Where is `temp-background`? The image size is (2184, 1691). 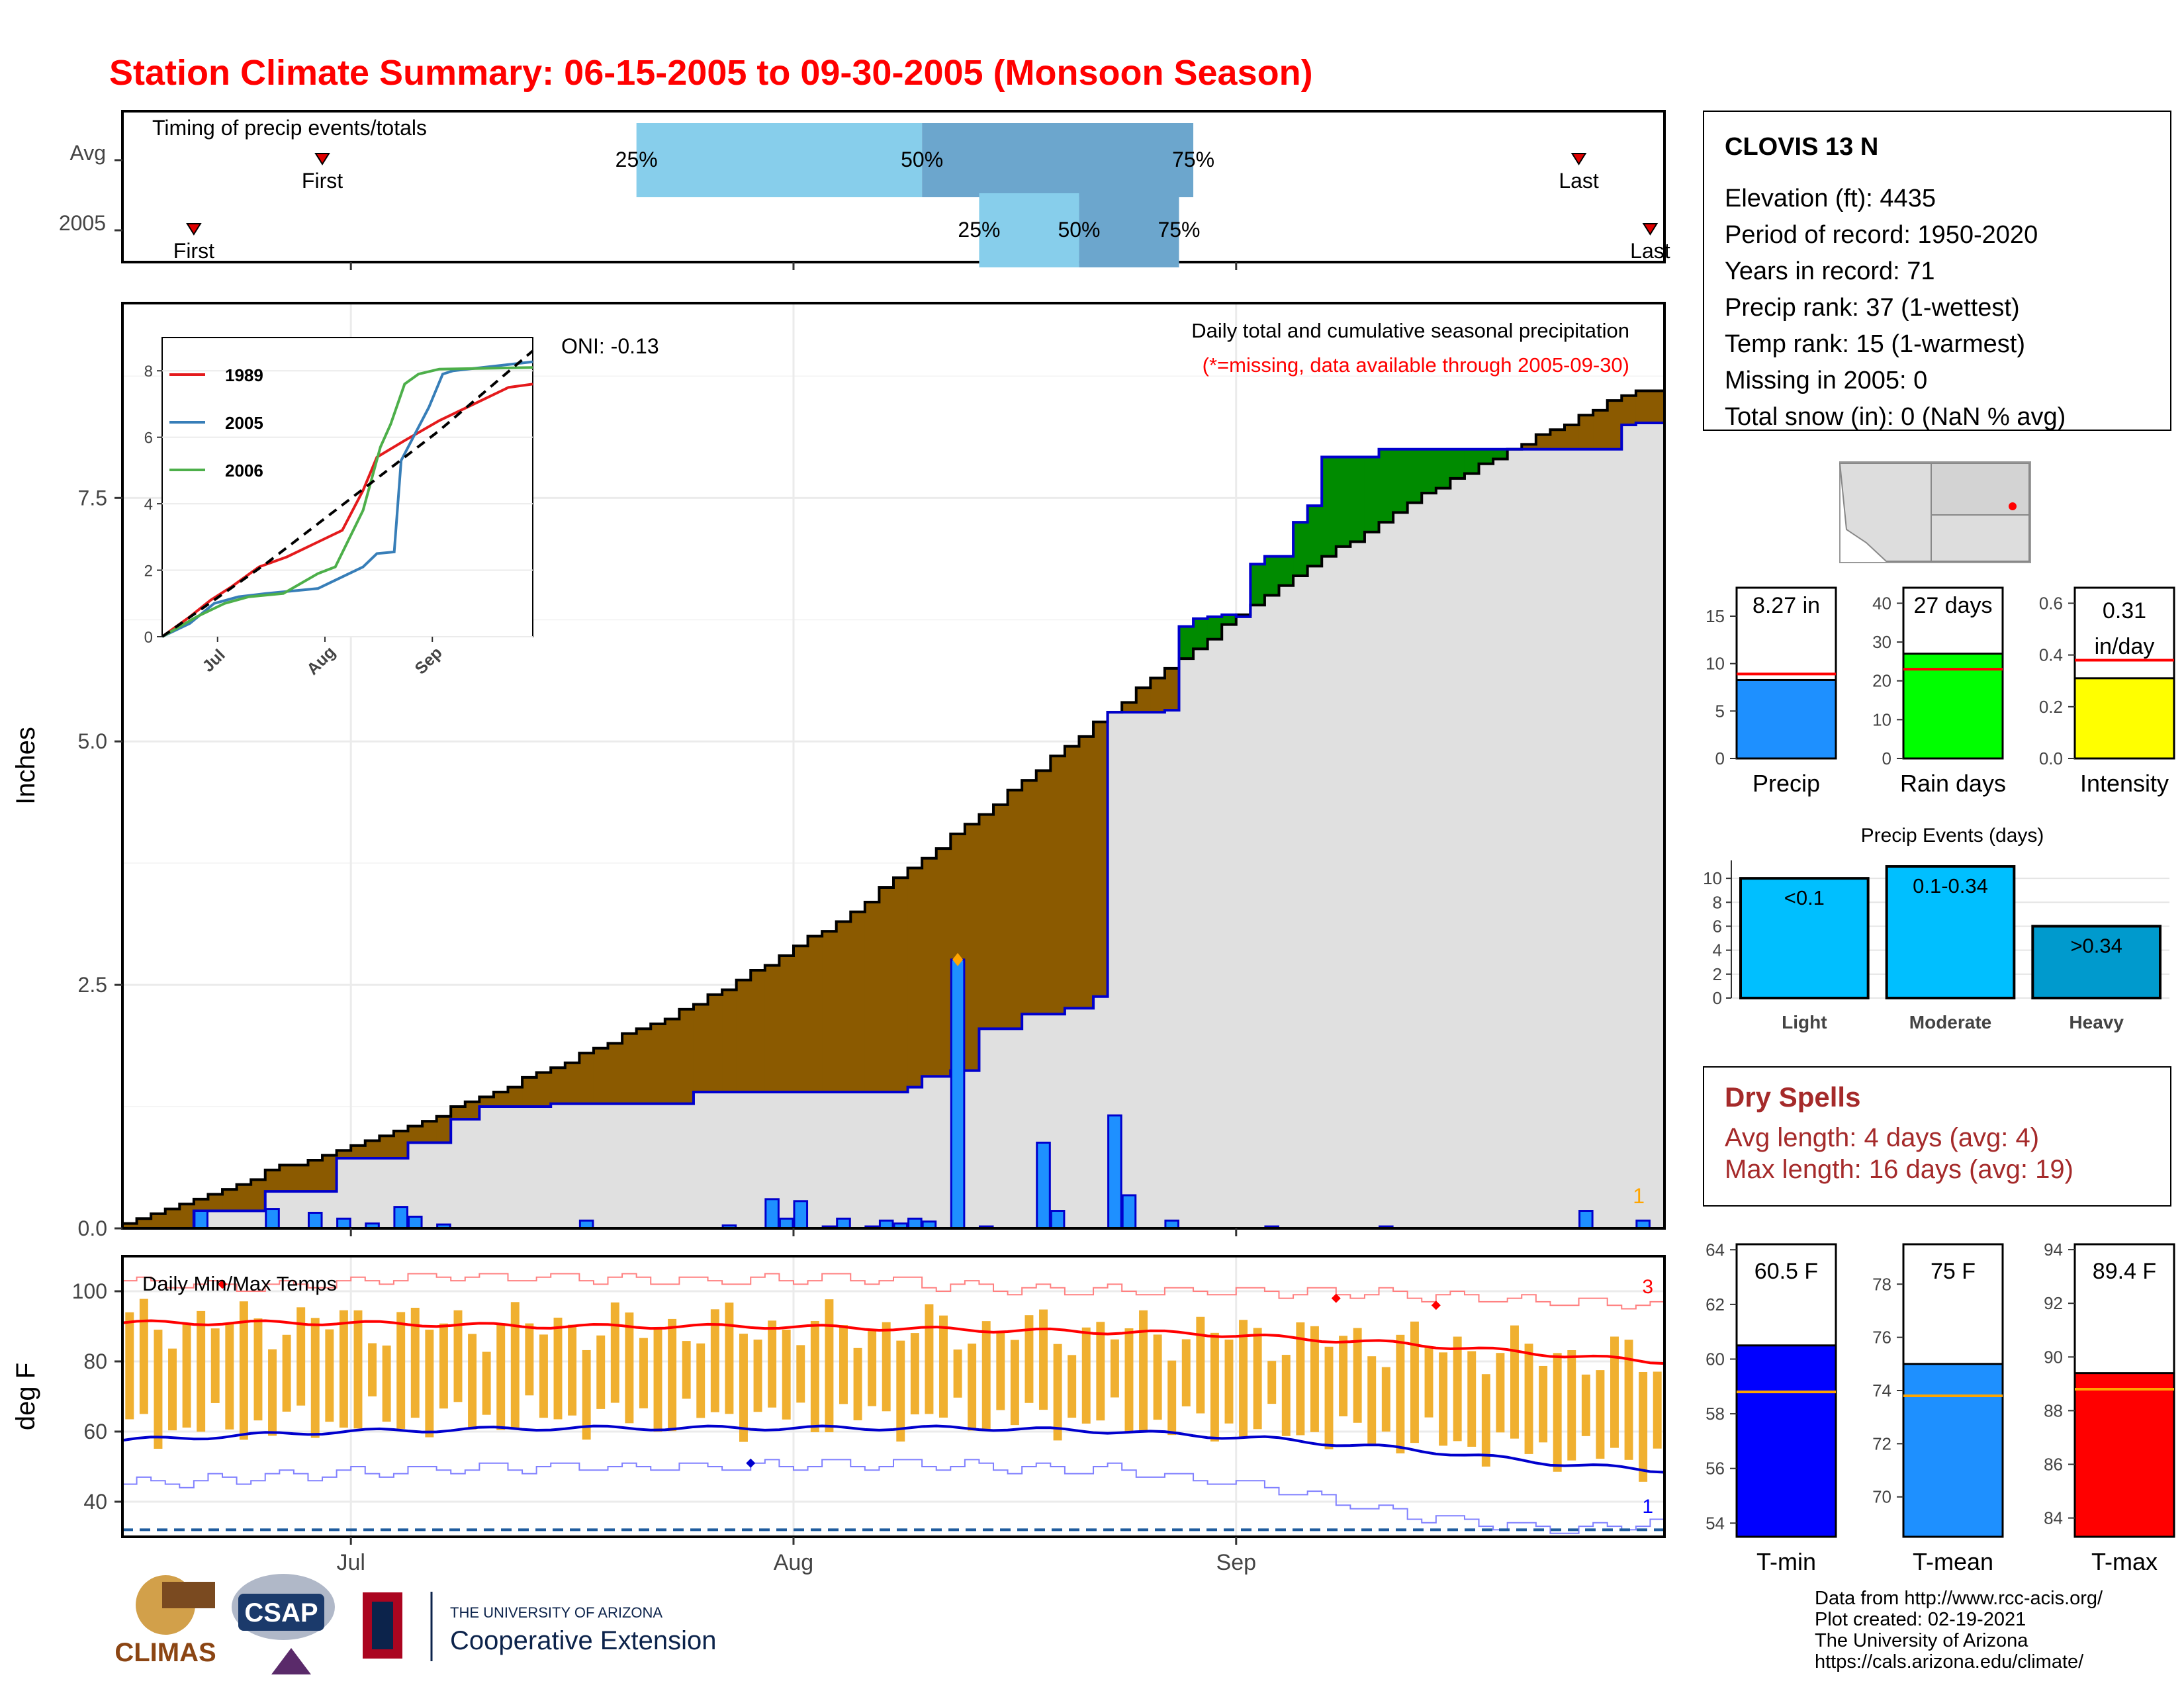 temp-background is located at coordinates (893, 1396).